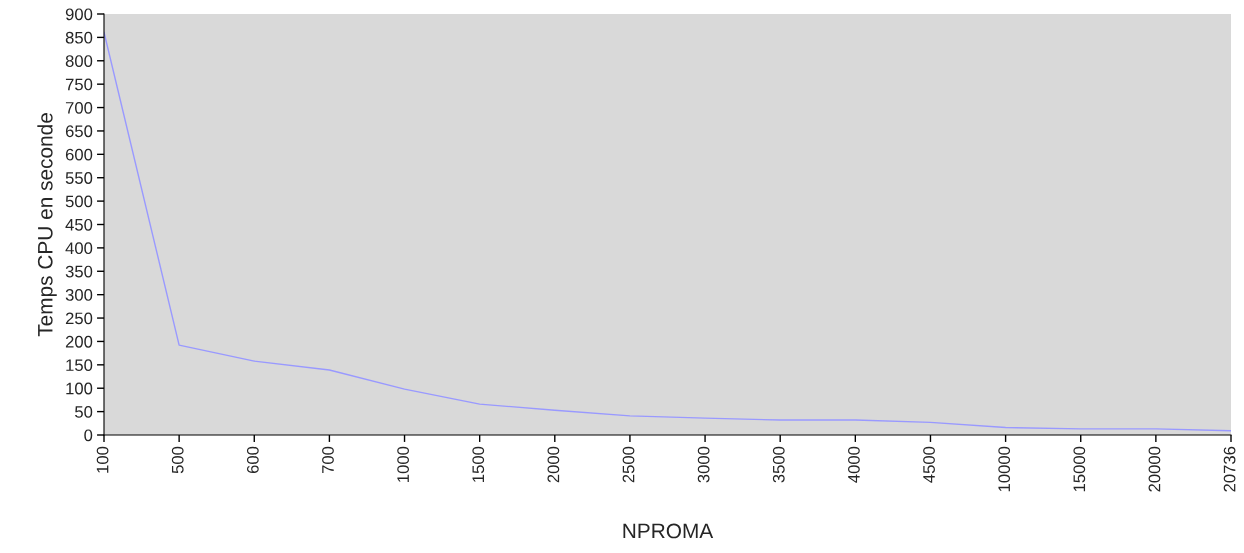 This screenshot has width=1244, height=553. Describe the element at coordinates (1154, 469) in the screenshot. I see `x-tick-label: 20000` at that location.